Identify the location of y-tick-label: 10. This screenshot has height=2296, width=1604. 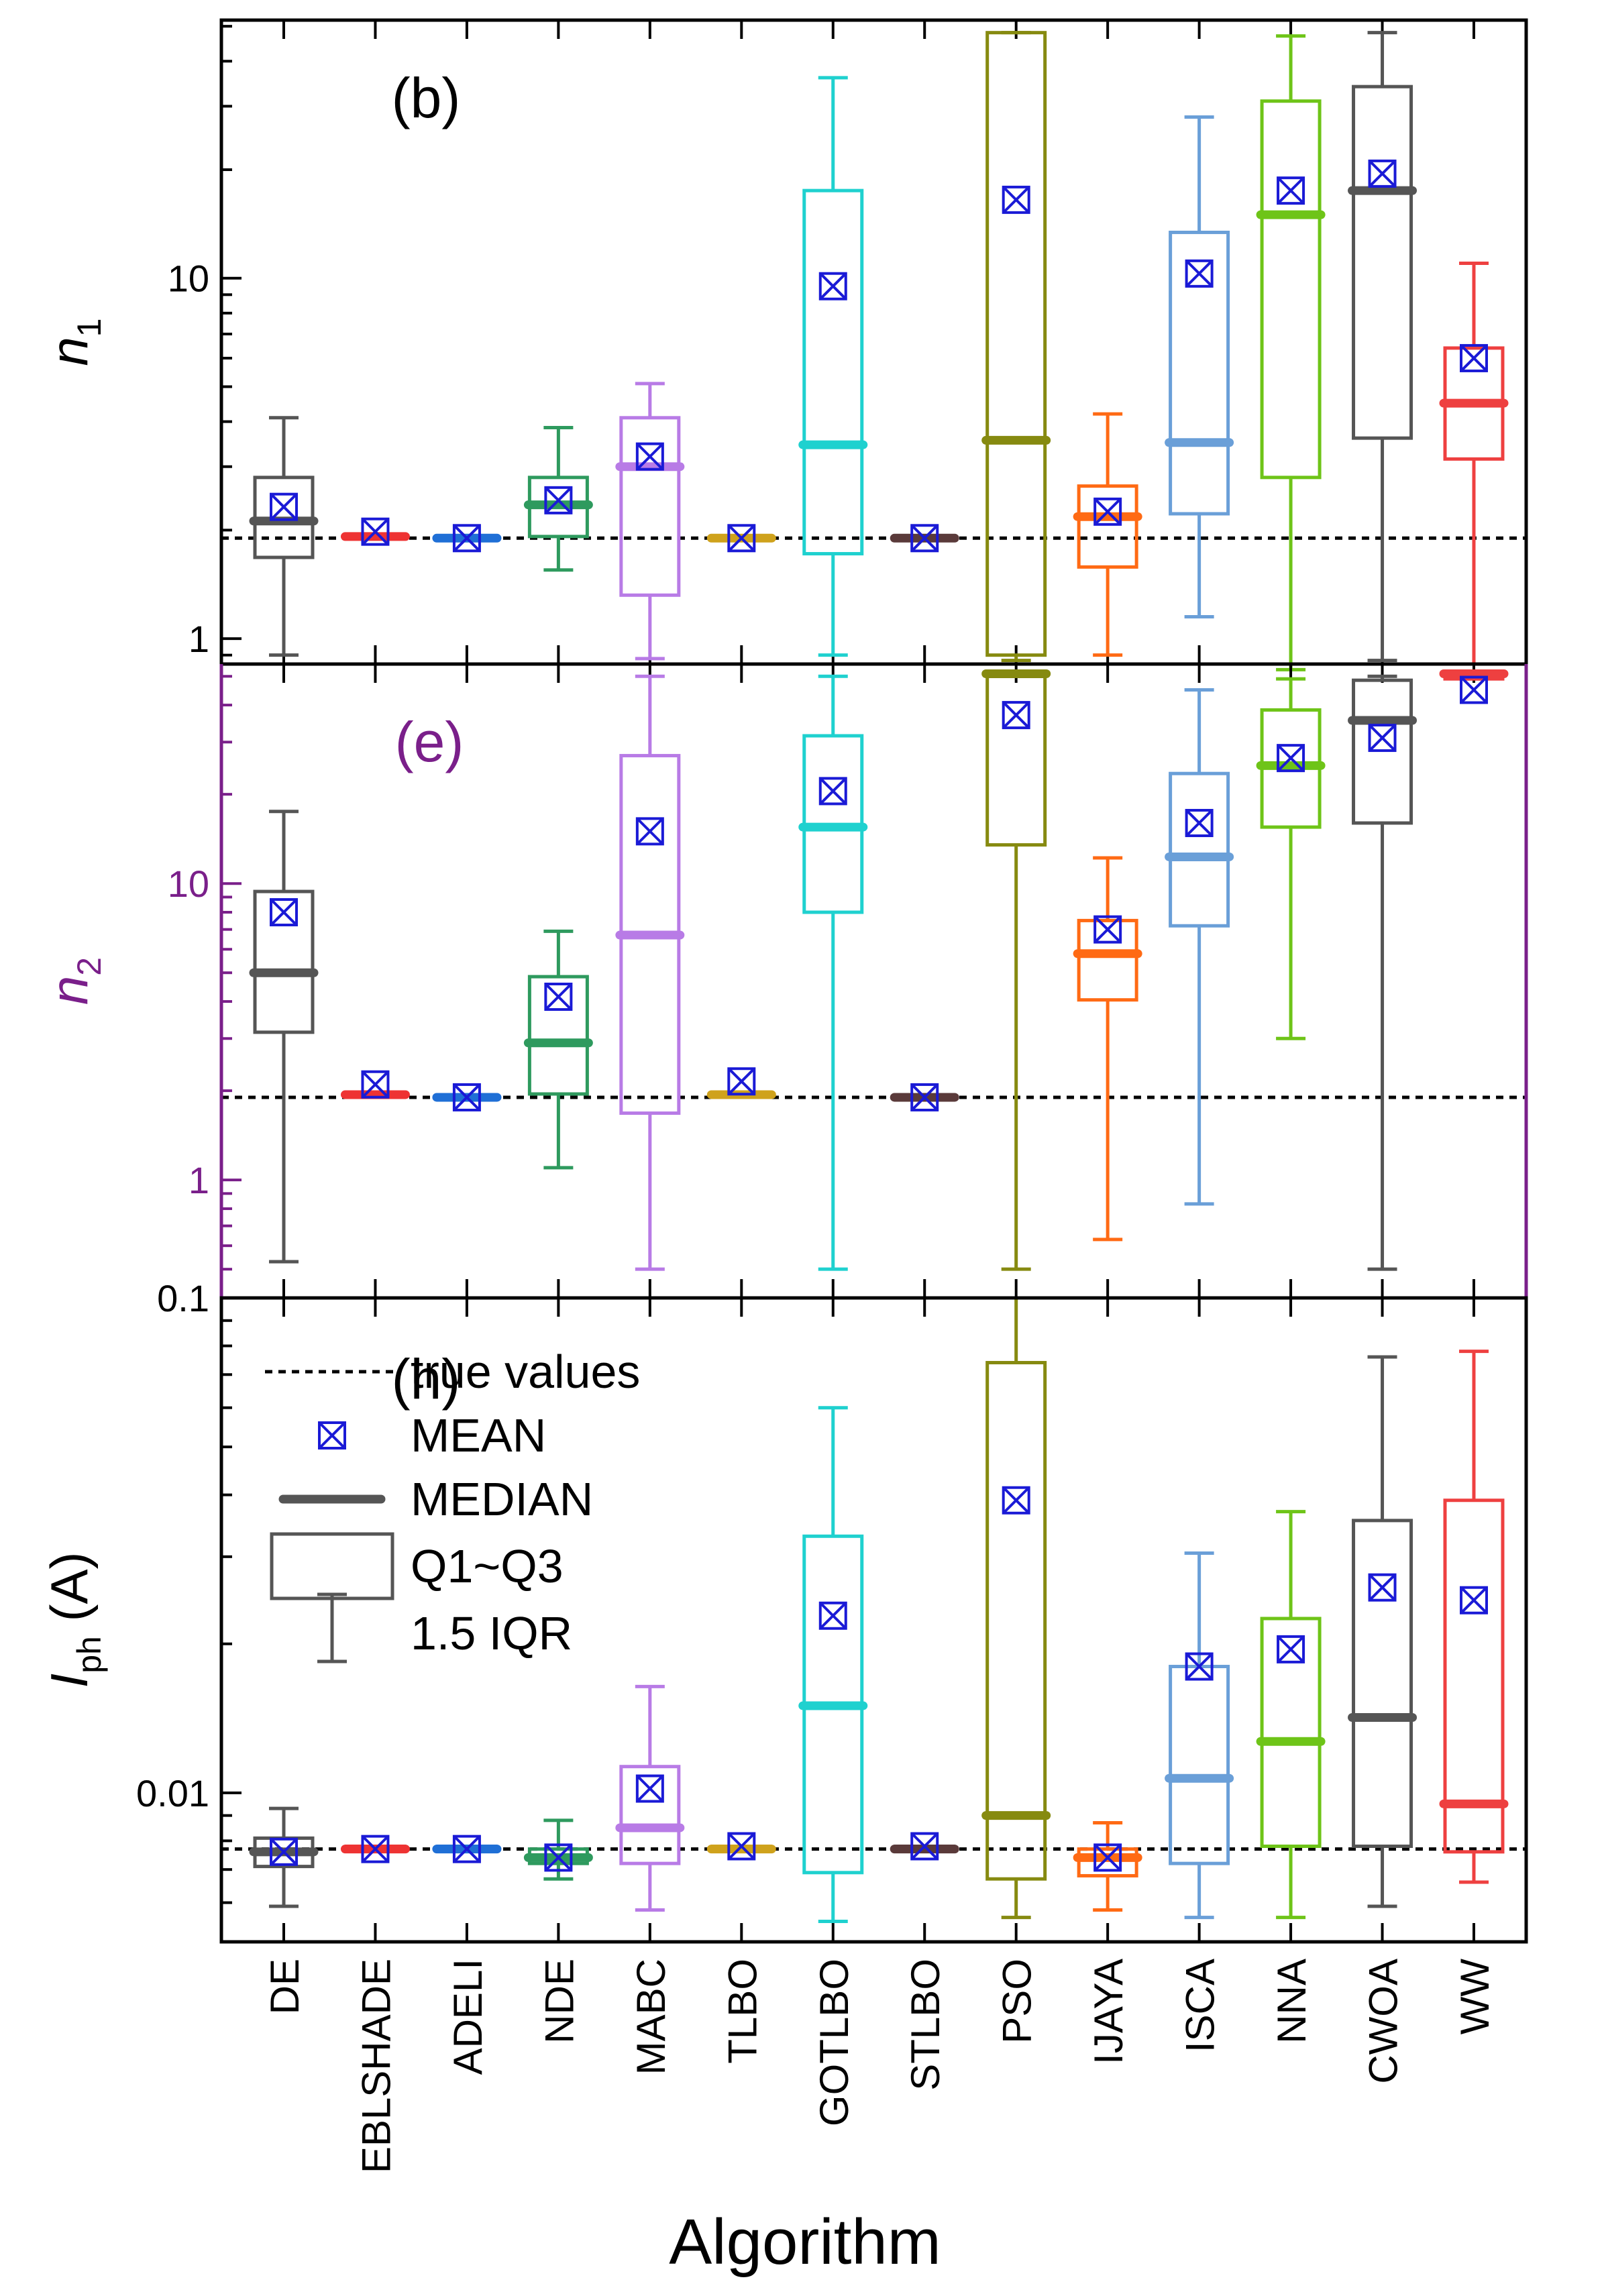
(188, 279).